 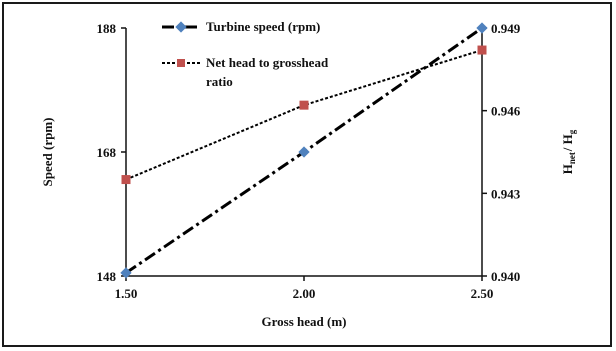 I want to click on legend-label-ratio-line1: Net head to grosshead, so click(x=267, y=62).